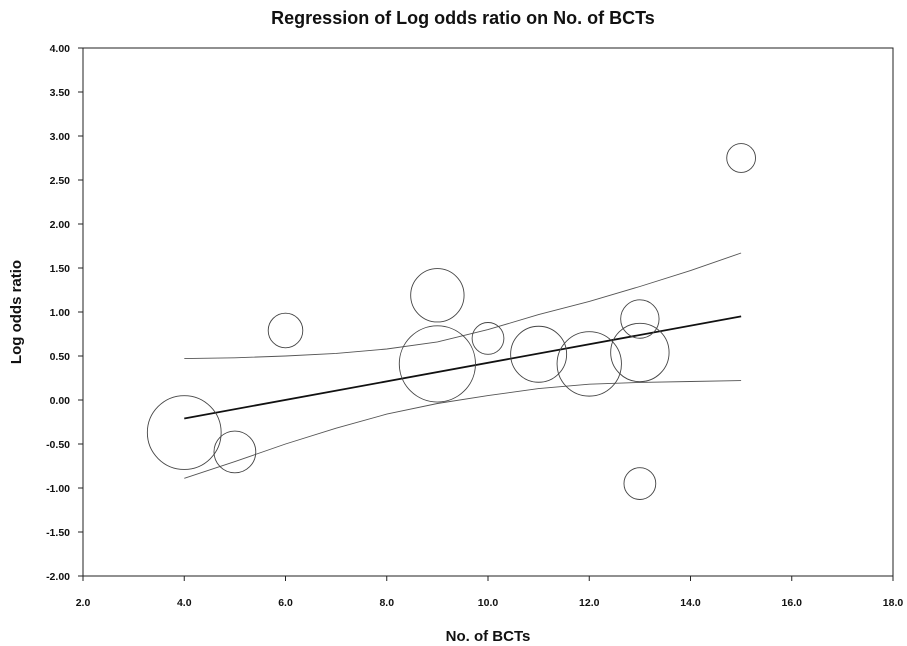 This screenshot has height=646, width=907. I want to click on x-tick-label: 16.0, so click(792, 603).